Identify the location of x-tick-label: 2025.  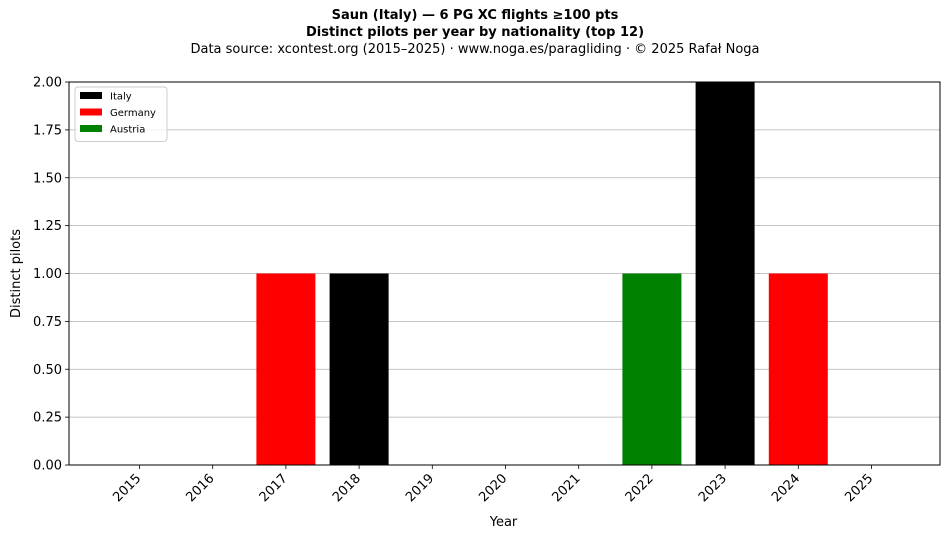
(859, 488).